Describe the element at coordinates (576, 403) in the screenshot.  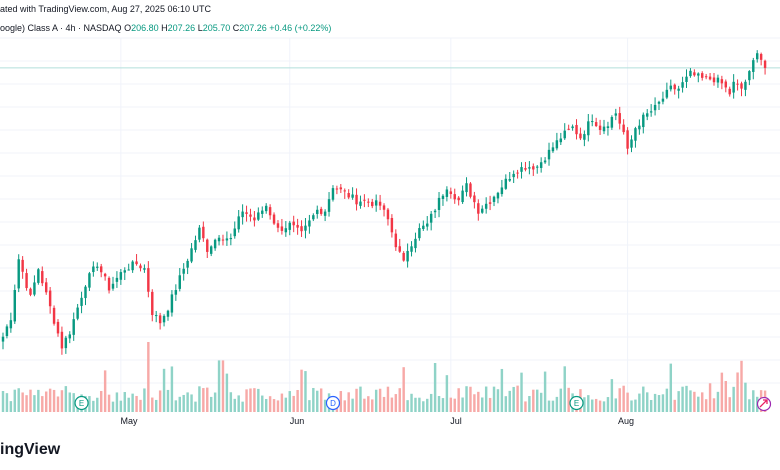
I see `earnings-icon` at that location.